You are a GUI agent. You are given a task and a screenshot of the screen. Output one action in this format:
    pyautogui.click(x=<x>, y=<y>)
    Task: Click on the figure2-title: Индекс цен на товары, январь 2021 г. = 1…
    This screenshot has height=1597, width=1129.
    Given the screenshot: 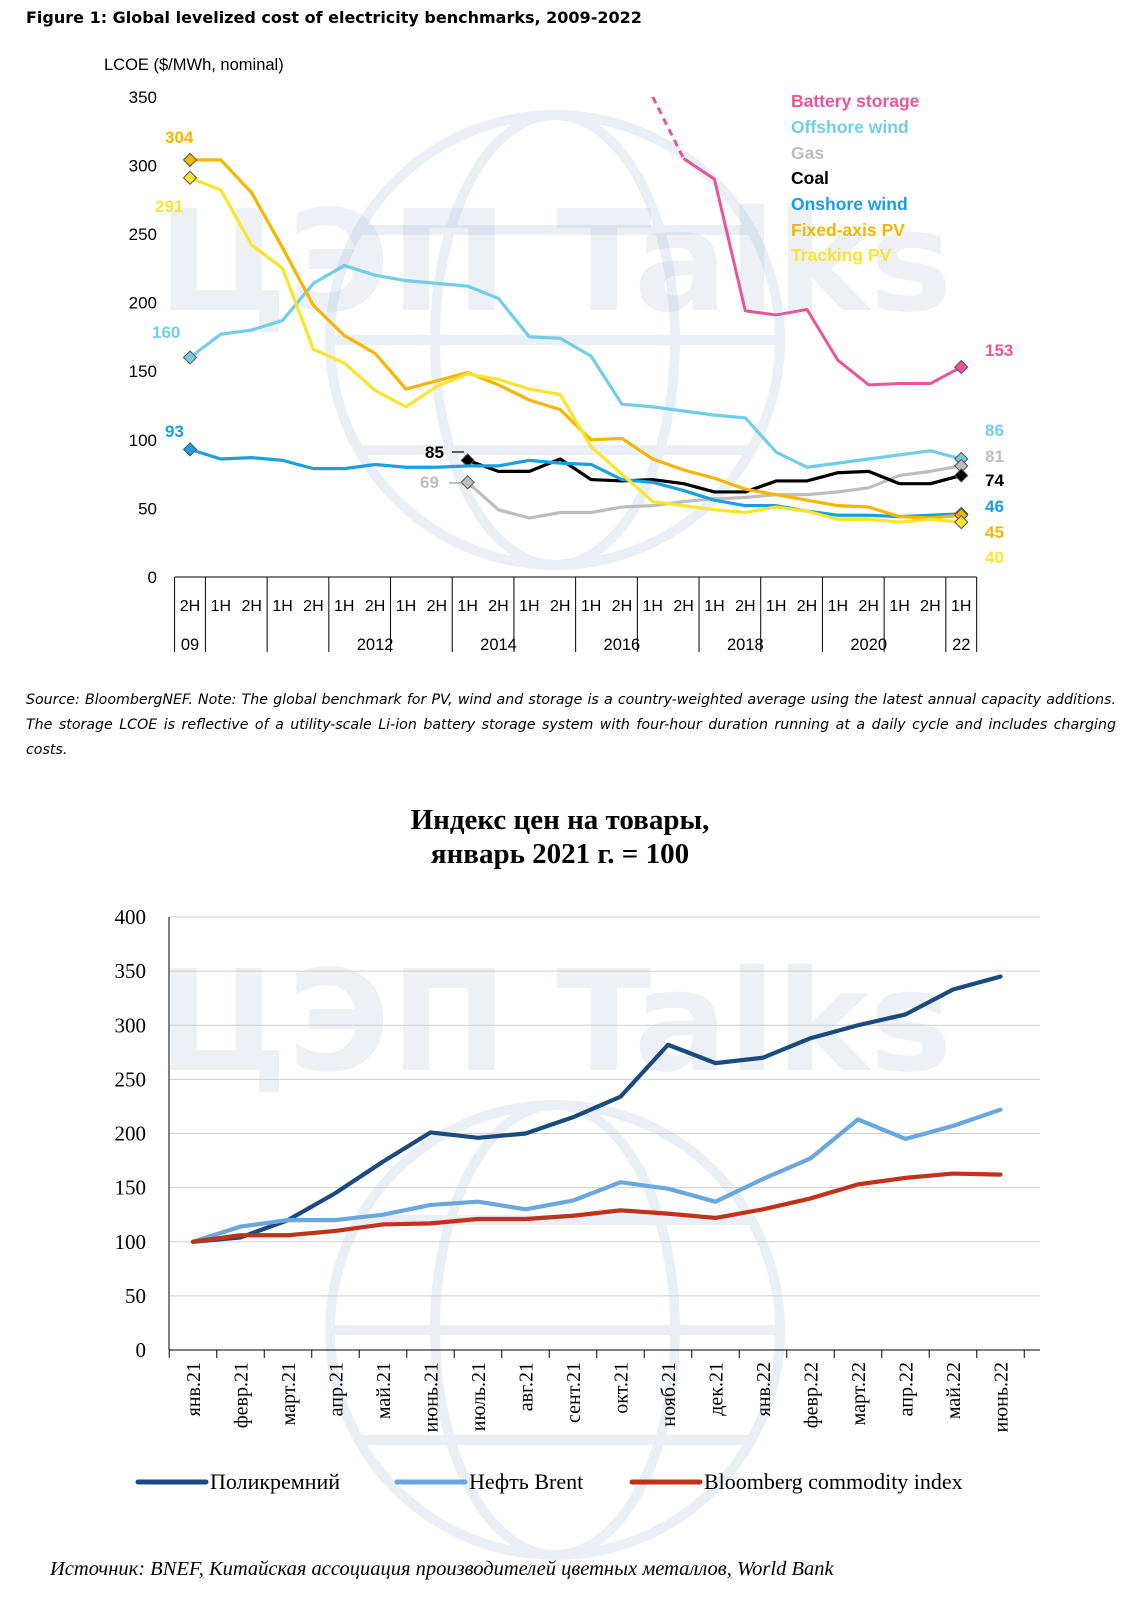 What is the action you would take?
    pyautogui.click(x=560, y=837)
    